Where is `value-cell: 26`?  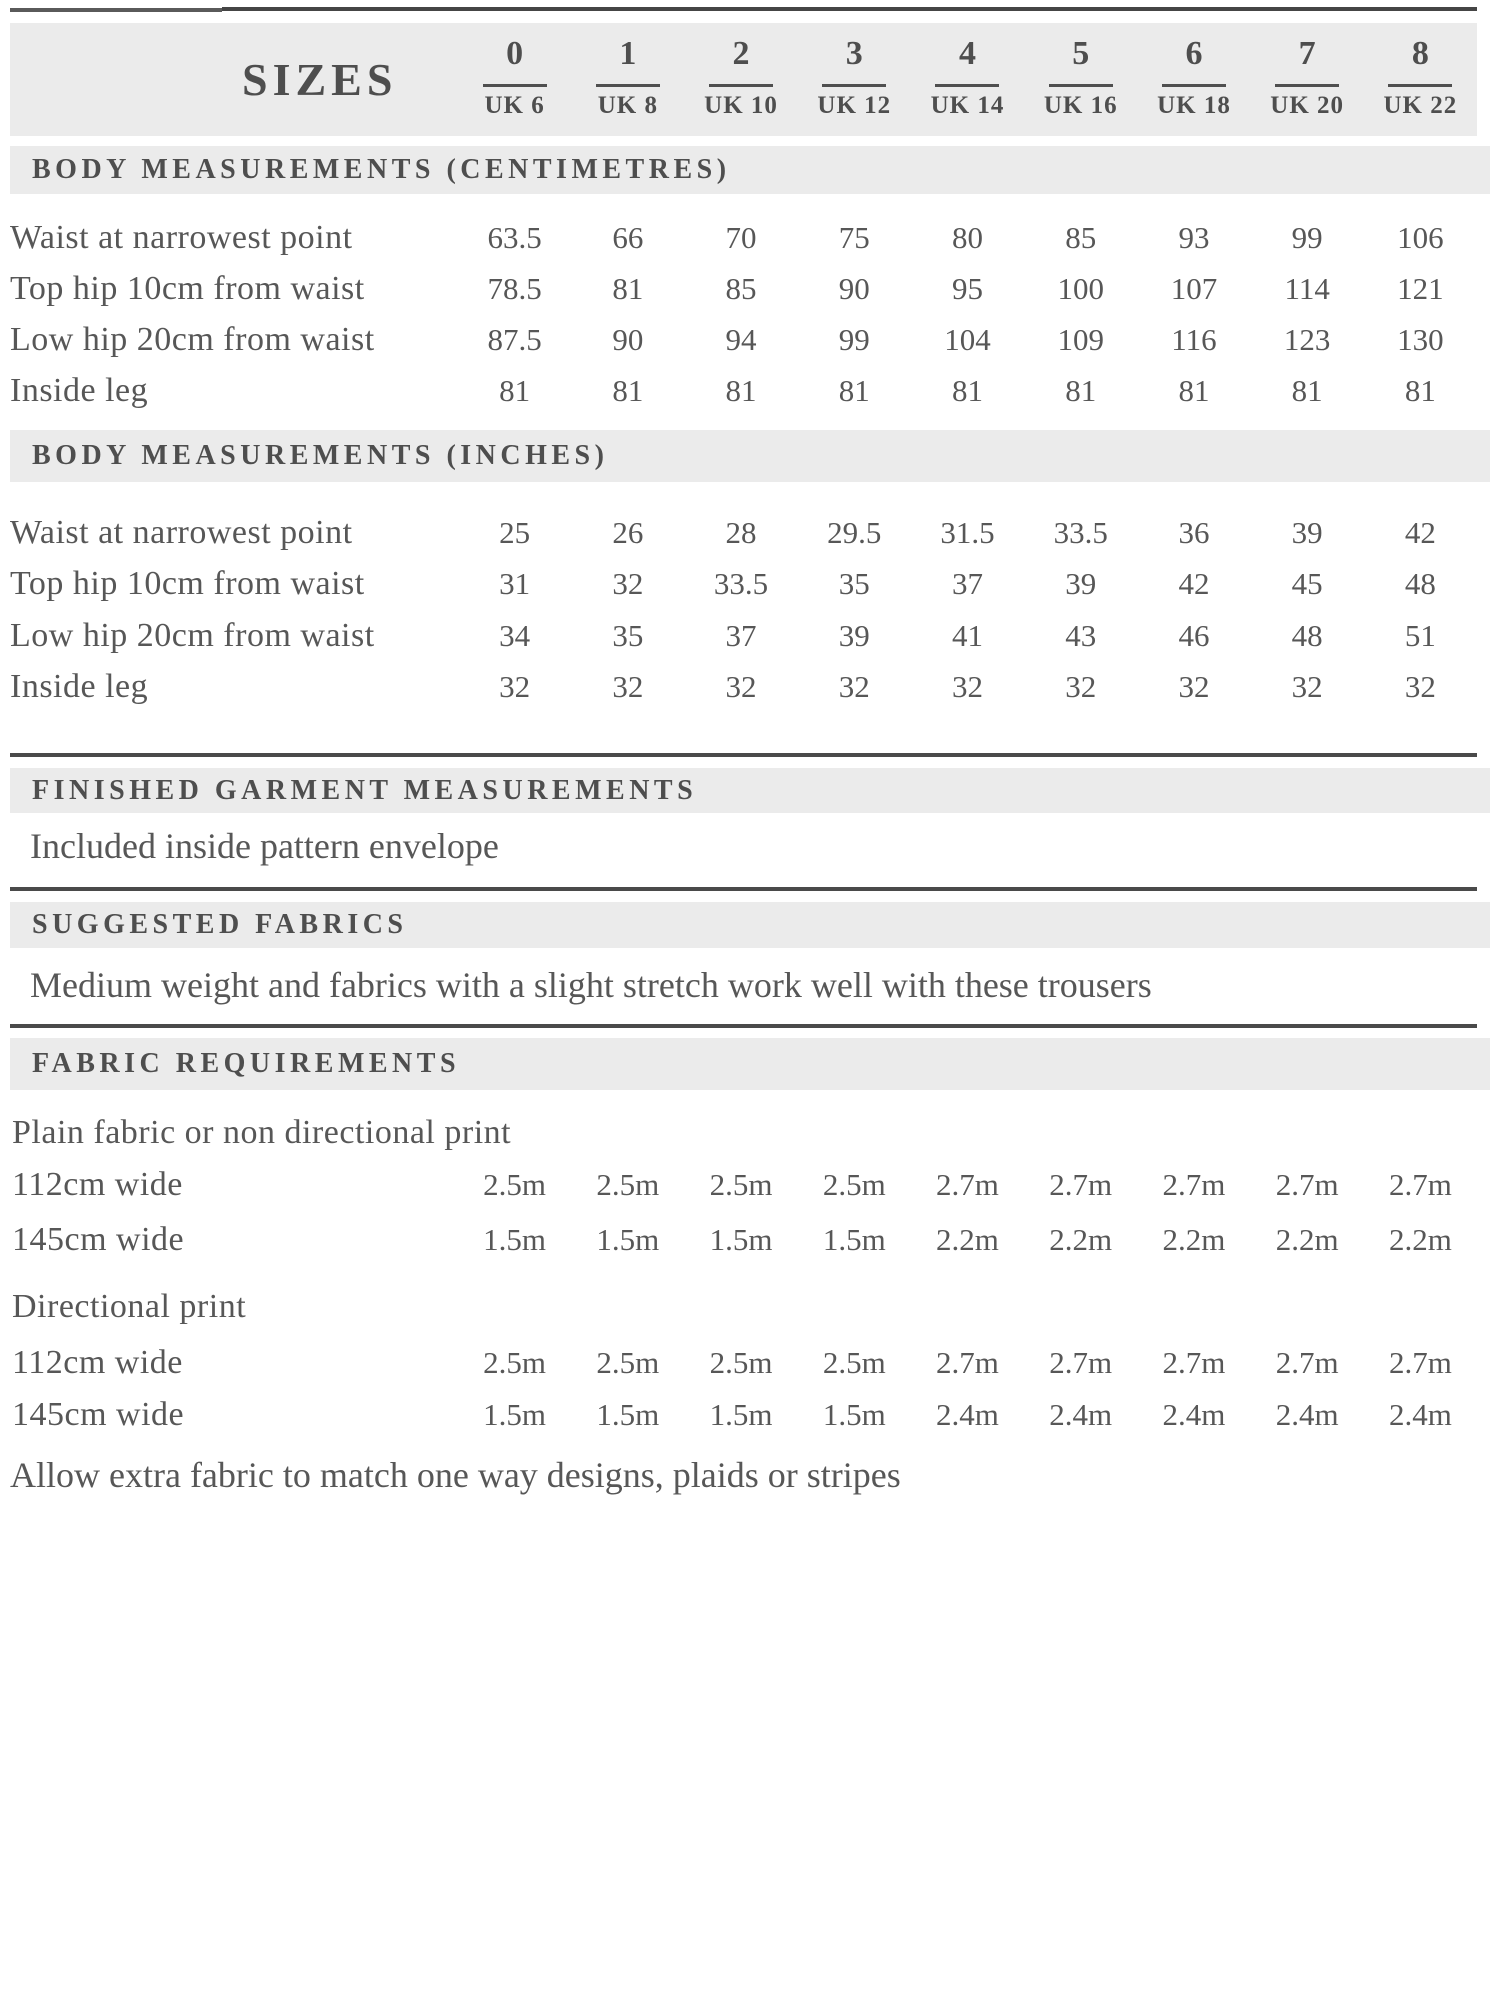
value-cell: 26 is located at coordinates (628, 532).